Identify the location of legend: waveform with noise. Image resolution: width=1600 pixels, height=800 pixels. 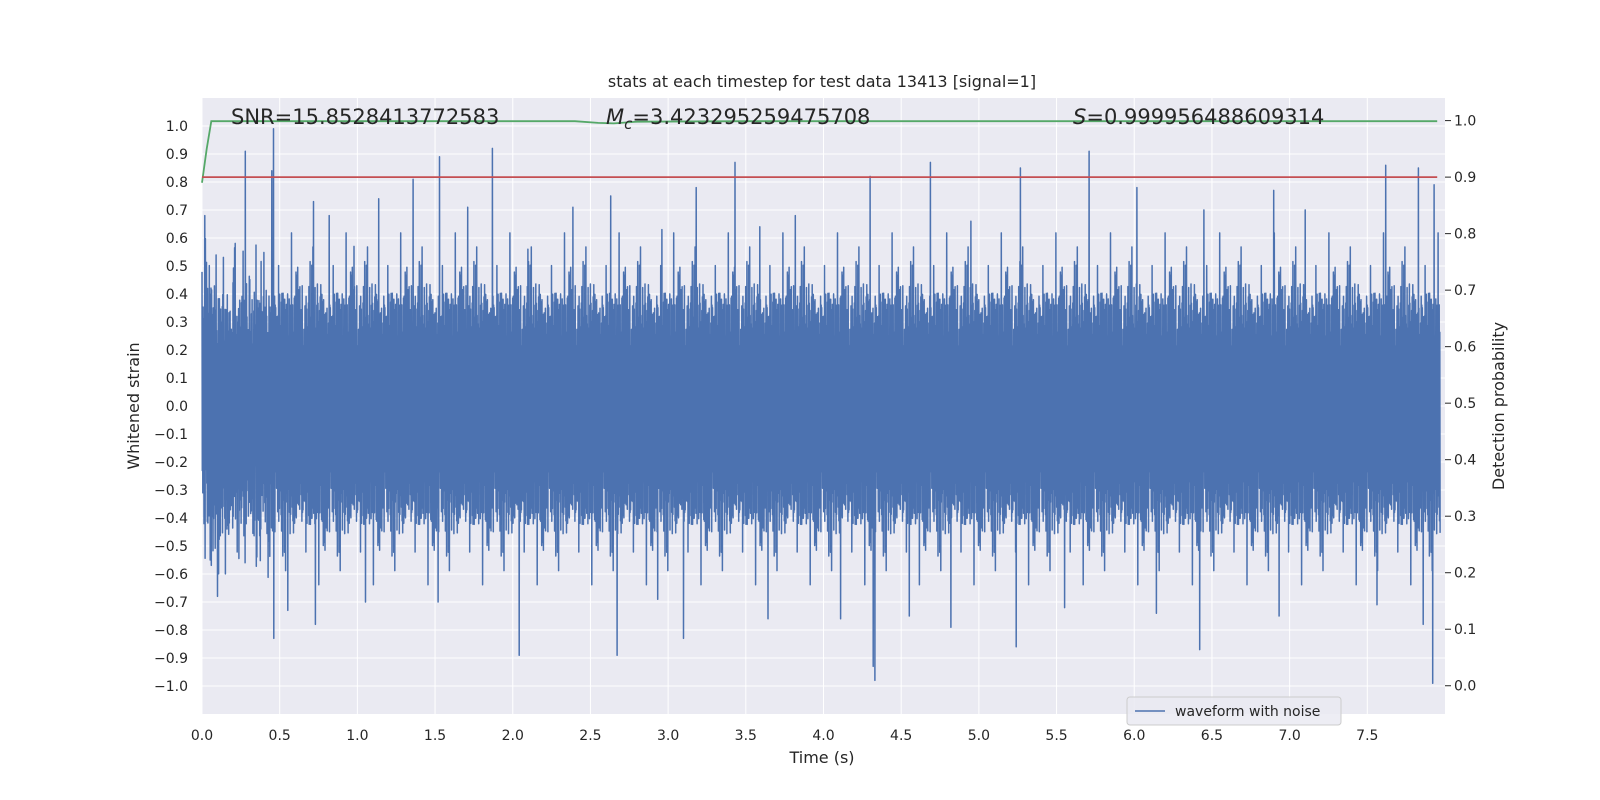
(1234, 711).